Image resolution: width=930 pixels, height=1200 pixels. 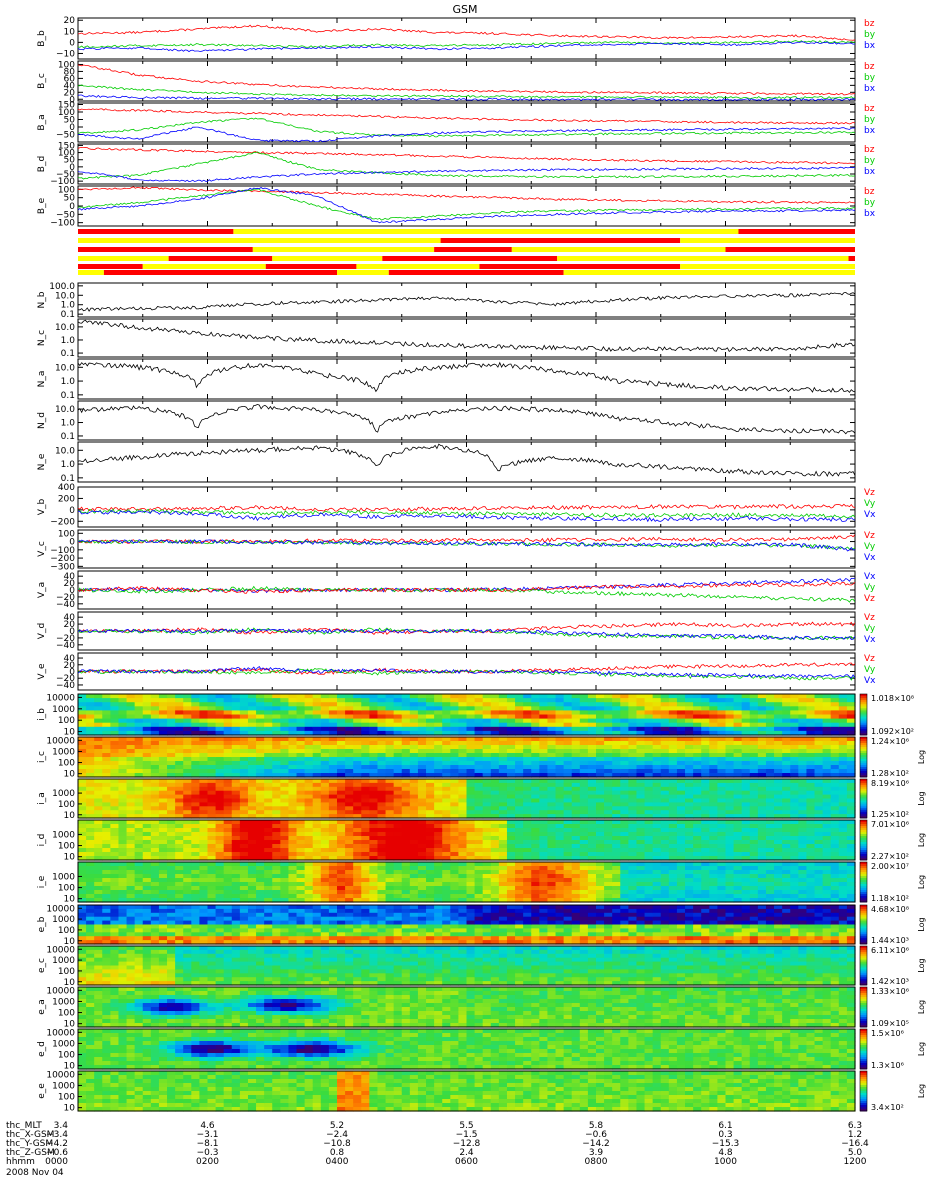 I want to click on colorbar-cell, so click(x=863, y=748).